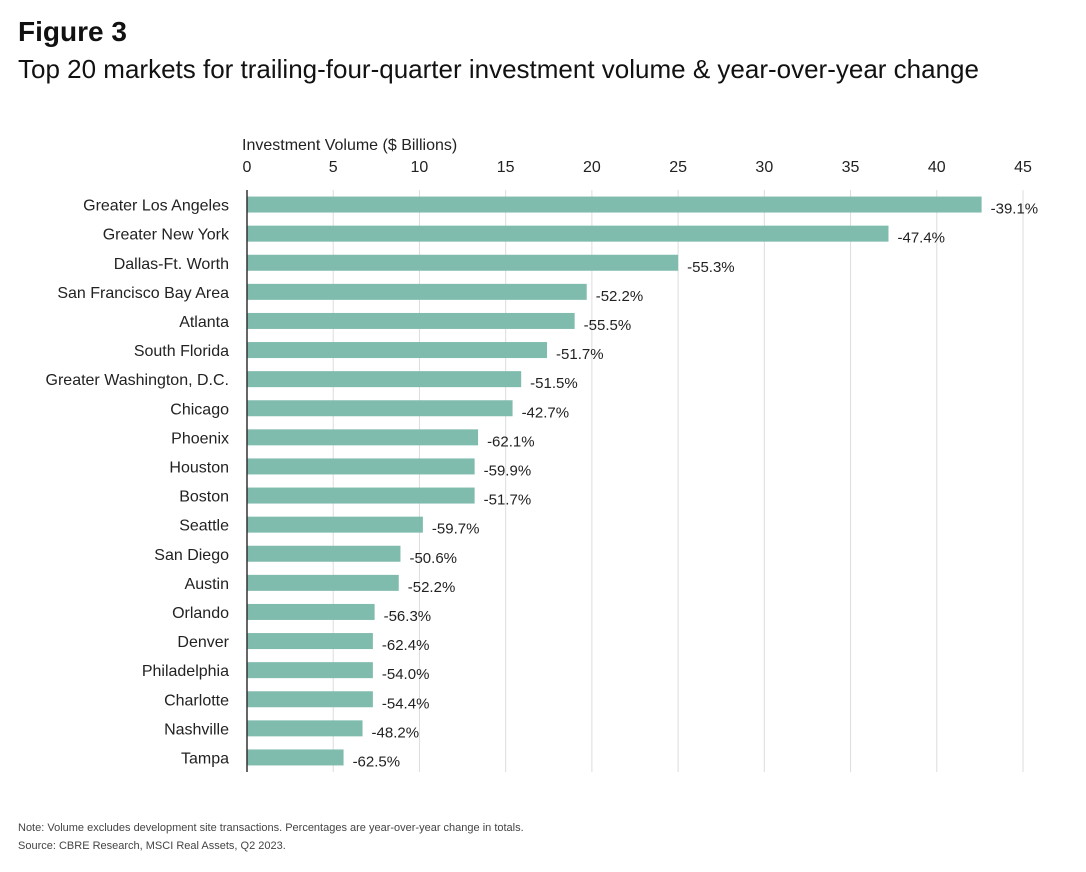  What do you see at coordinates (921, 238) in the screenshot?
I see `value-label: -47.4%` at bounding box center [921, 238].